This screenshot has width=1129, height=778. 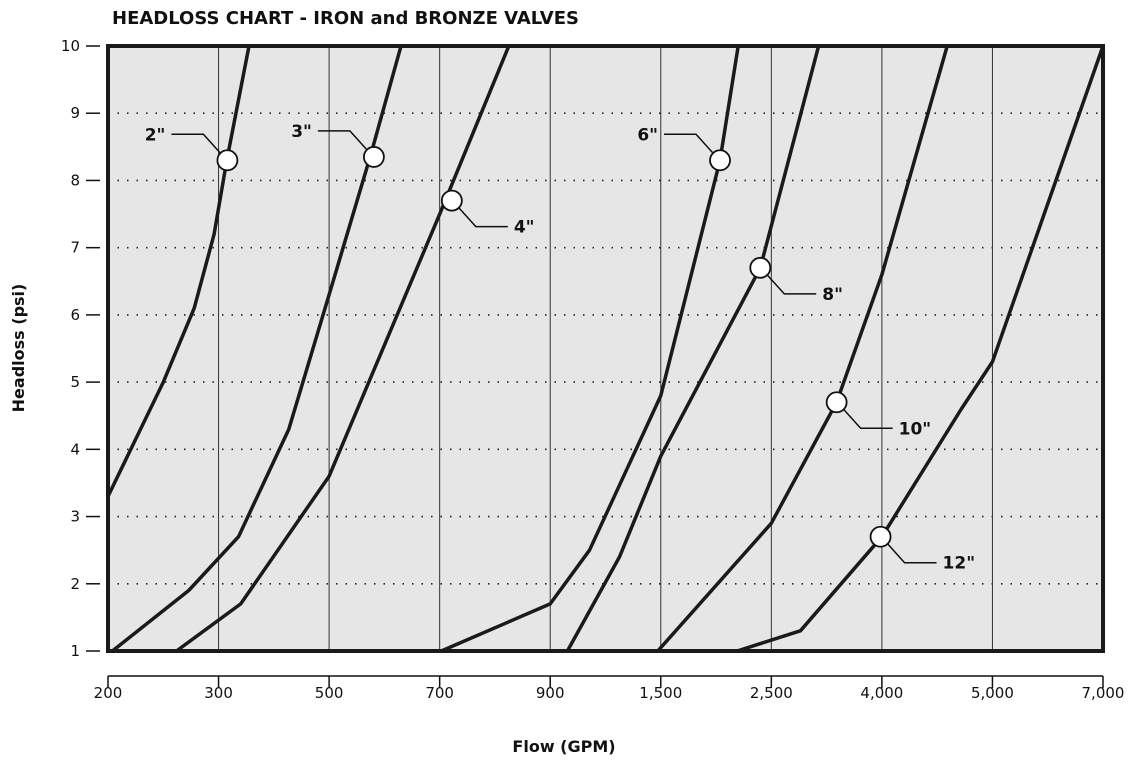 What do you see at coordinates (1103, 693) in the screenshot?
I see `x-tick-label: 7,000` at bounding box center [1103, 693].